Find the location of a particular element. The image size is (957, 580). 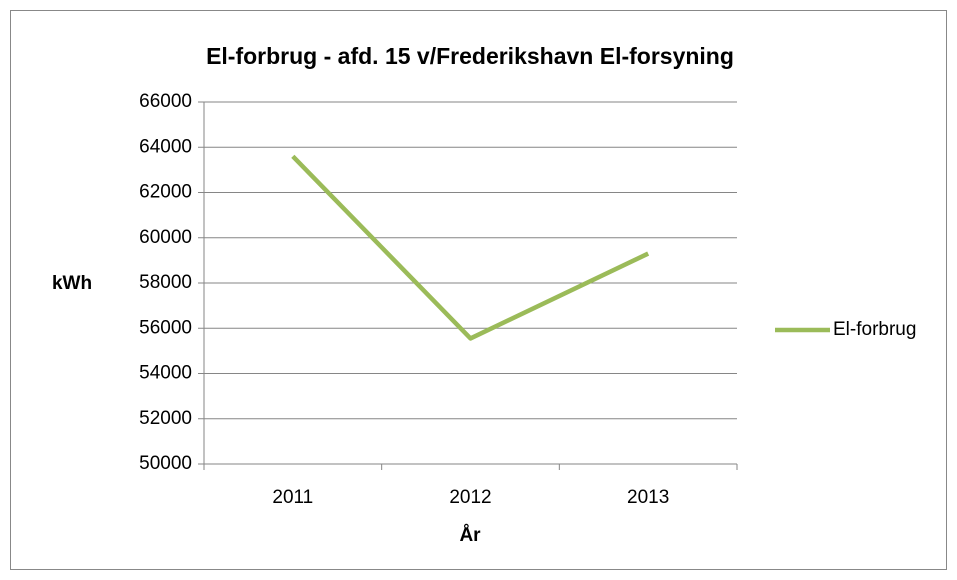

x-axis-title: År is located at coordinates (470, 535).